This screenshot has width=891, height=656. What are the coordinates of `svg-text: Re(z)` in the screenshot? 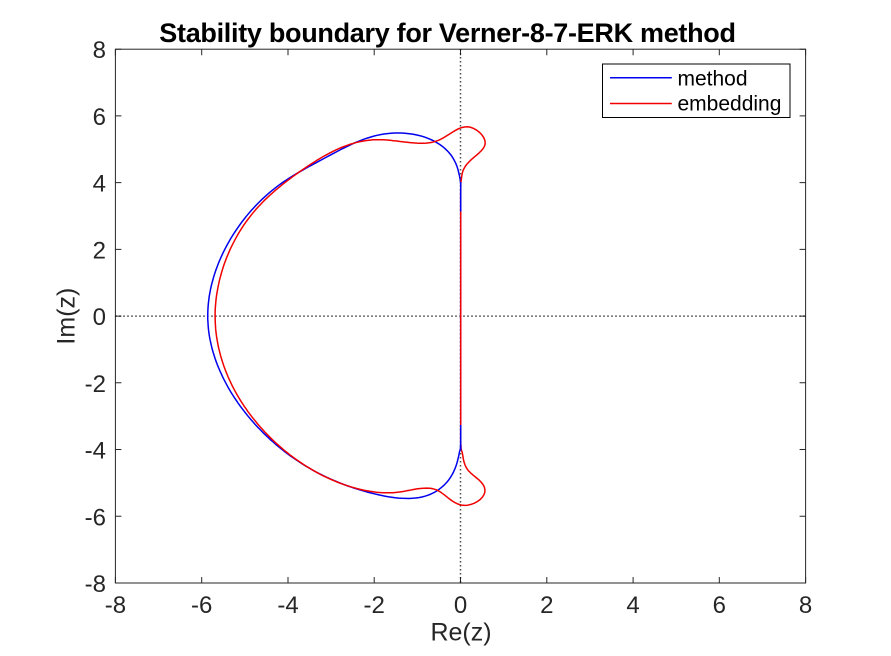 It's located at (460, 633).